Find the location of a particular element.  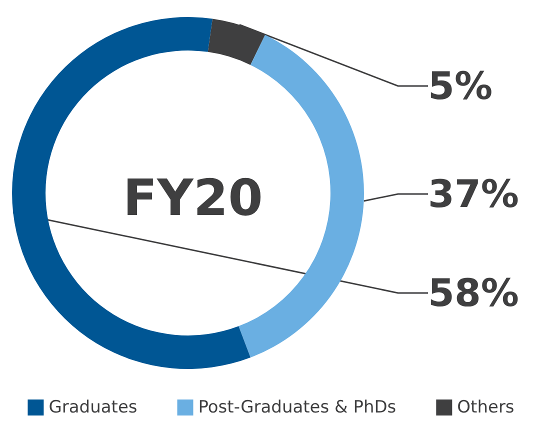

data-label: 5% is located at coordinates (460, 86).